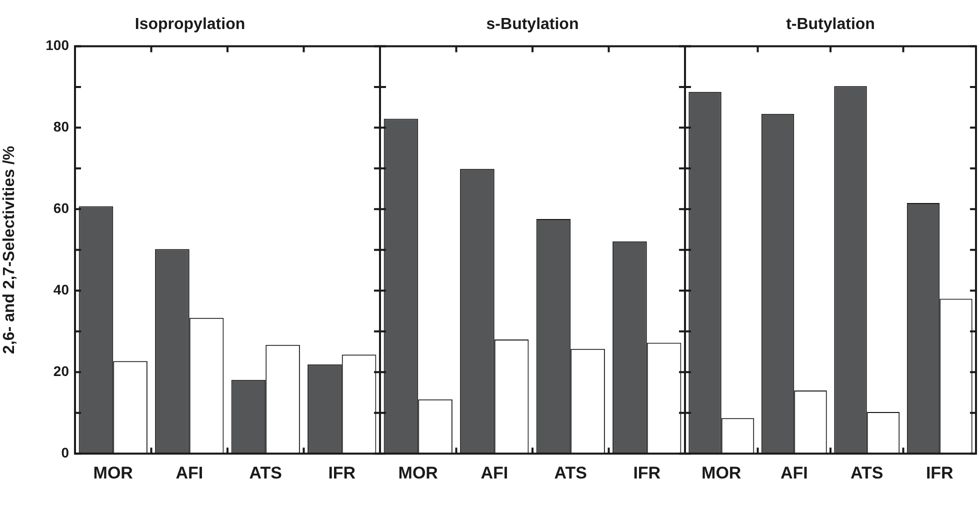 Image resolution: width=978 pixels, height=508 pixels. What do you see at coordinates (61, 290) in the screenshot?
I see `y-tick-label: 40` at bounding box center [61, 290].